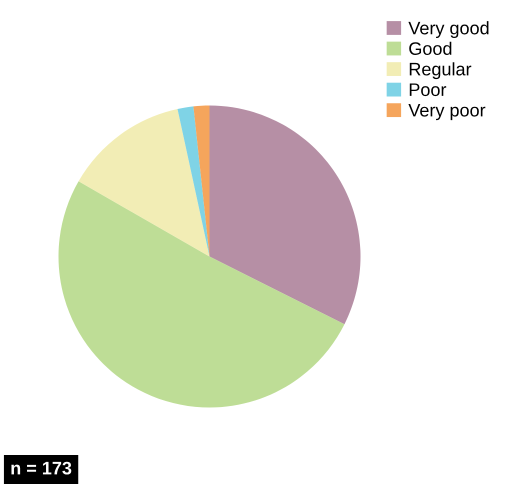 This screenshot has width=511, height=484. What do you see at coordinates (428, 89) in the screenshot?
I see `legend-label: Poor` at bounding box center [428, 89].